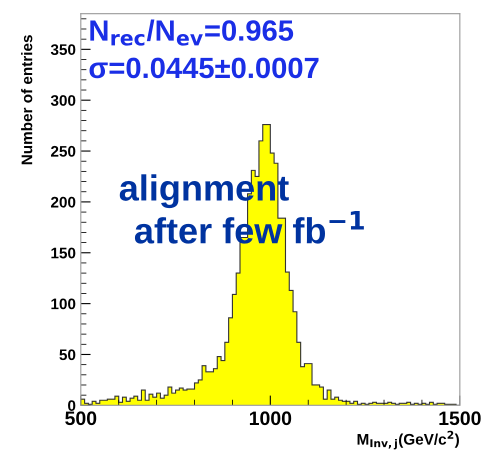  I want to click on y-tick-label: 250, so click(63, 151).